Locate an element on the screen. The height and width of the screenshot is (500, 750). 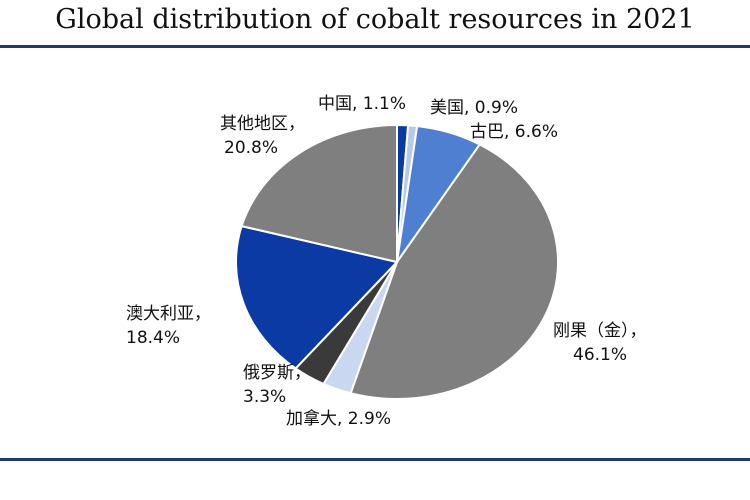
top-divider is located at coordinates (375, 46).